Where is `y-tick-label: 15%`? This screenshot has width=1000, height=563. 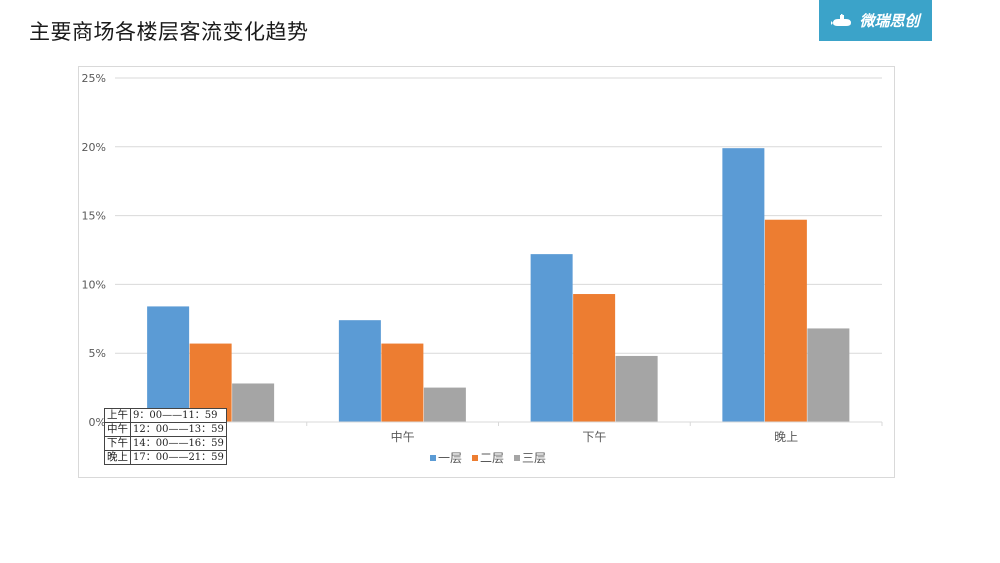
y-tick-label: 15% is located at coordinates (94, 216).